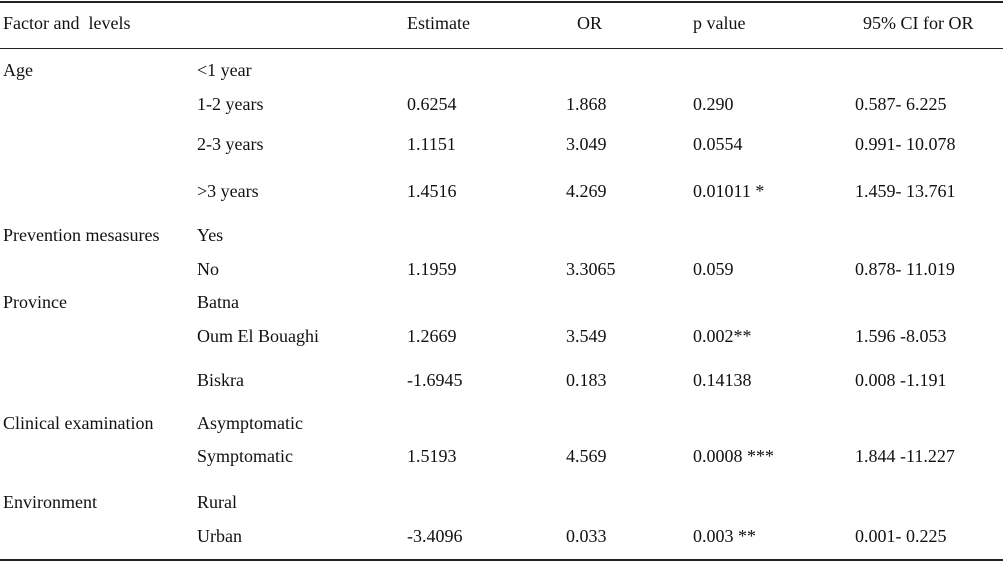 Image resolution: width=1003 pixels, height=561 pixels. Describe the element at coordinates (586, 456) in the screenshot. I see `odds-ratio: 4.569` at that location.